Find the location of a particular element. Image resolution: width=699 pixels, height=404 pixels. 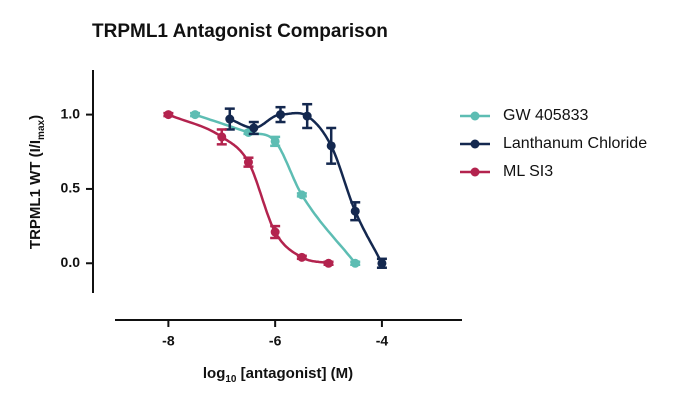

y-label-part: ) is located at coordinates (35, 117).